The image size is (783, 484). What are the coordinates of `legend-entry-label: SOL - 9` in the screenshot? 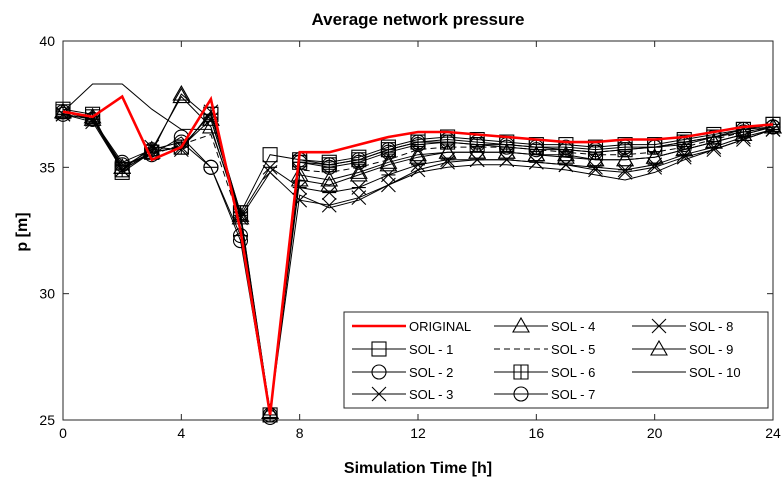 It's located at (711, 349).